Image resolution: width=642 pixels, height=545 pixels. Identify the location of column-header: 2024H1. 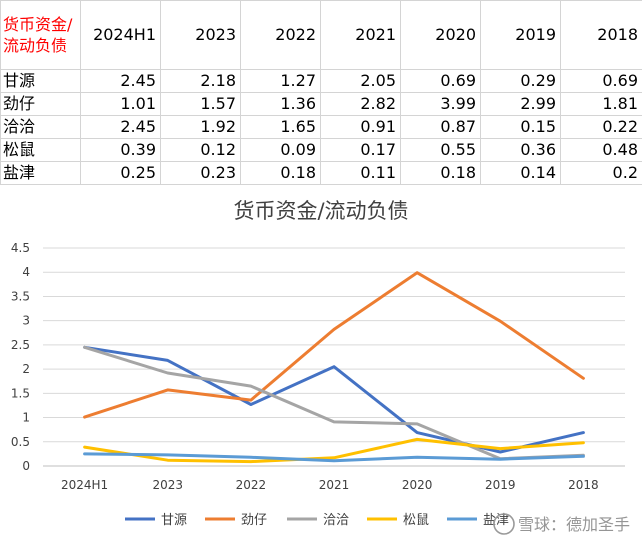
(120, 35).